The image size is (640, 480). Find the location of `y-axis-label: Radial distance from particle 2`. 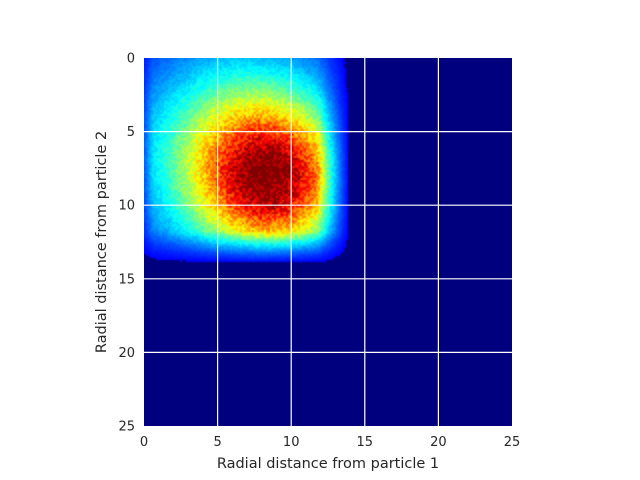

y-axis-label: Radial distance from particle 2 is located at coordinates (102, 242).